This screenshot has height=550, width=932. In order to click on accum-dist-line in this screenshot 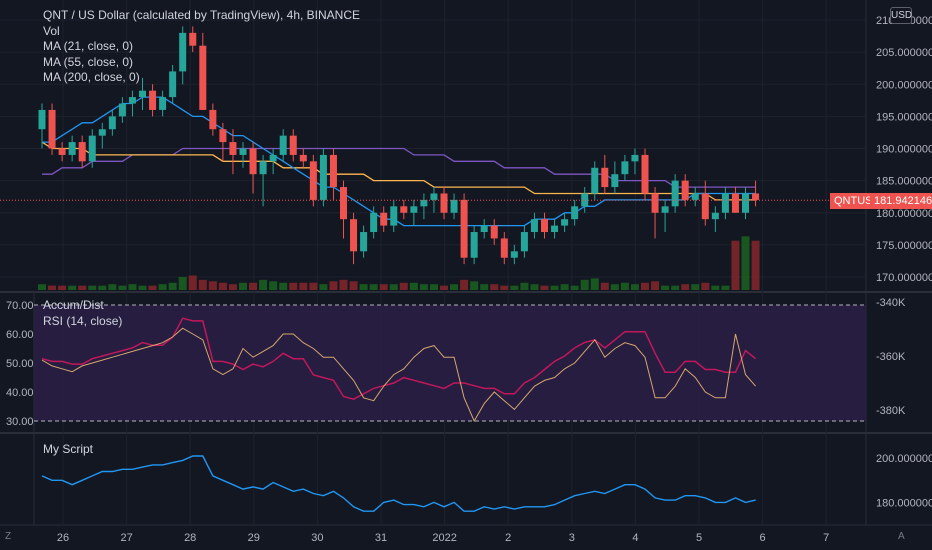, I will do `click(399, 359)`.